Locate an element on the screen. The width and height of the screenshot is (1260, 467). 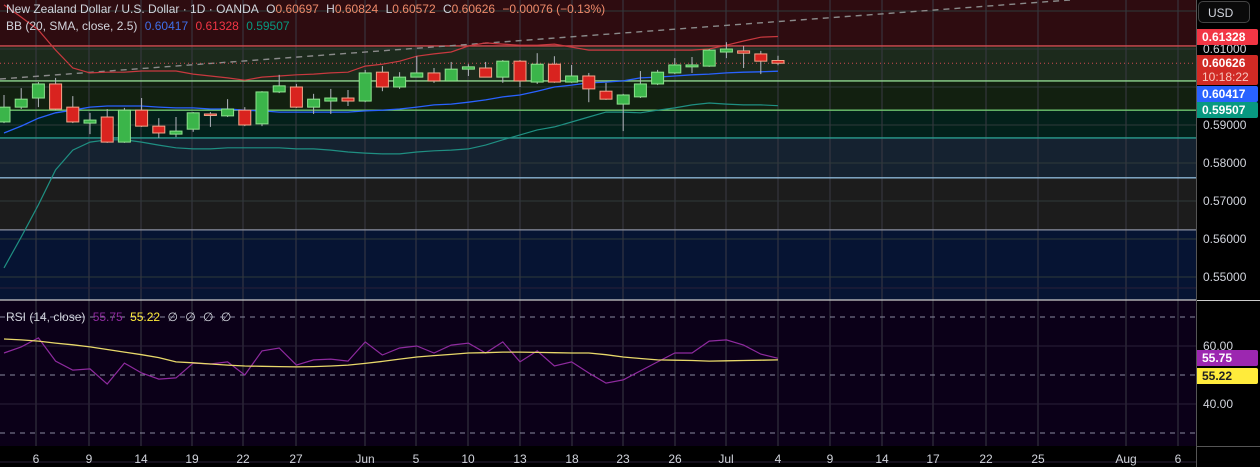
bb-title: BB (20, SMA, close, 2.5) is located at coordinates (72, 26).